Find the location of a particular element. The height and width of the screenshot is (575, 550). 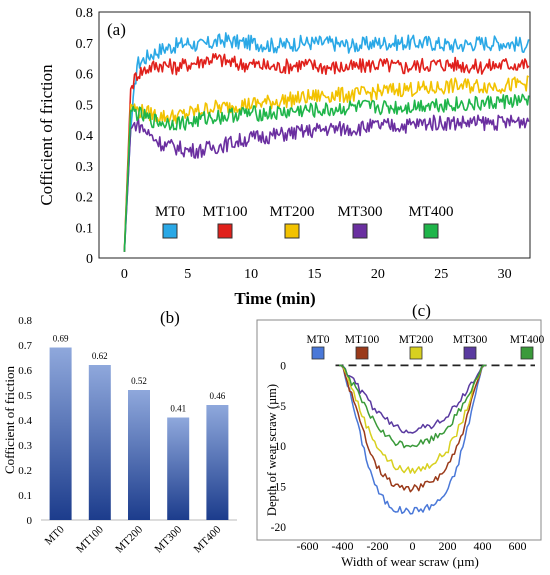

profile-line-mt200 is located at coordinates (412, 419).